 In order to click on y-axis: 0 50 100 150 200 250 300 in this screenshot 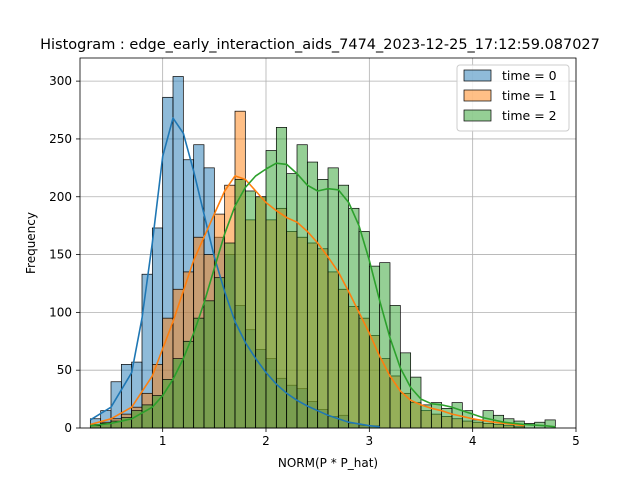, I will do `click(64, 254)`.